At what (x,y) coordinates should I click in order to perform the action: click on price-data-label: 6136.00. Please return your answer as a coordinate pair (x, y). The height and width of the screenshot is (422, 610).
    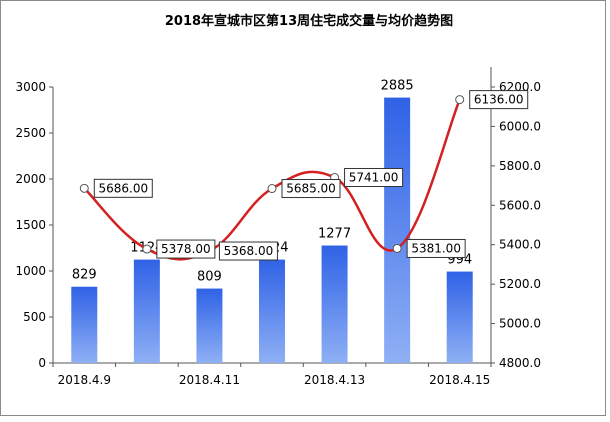
    Looking at the image, I should click on (499, 100).